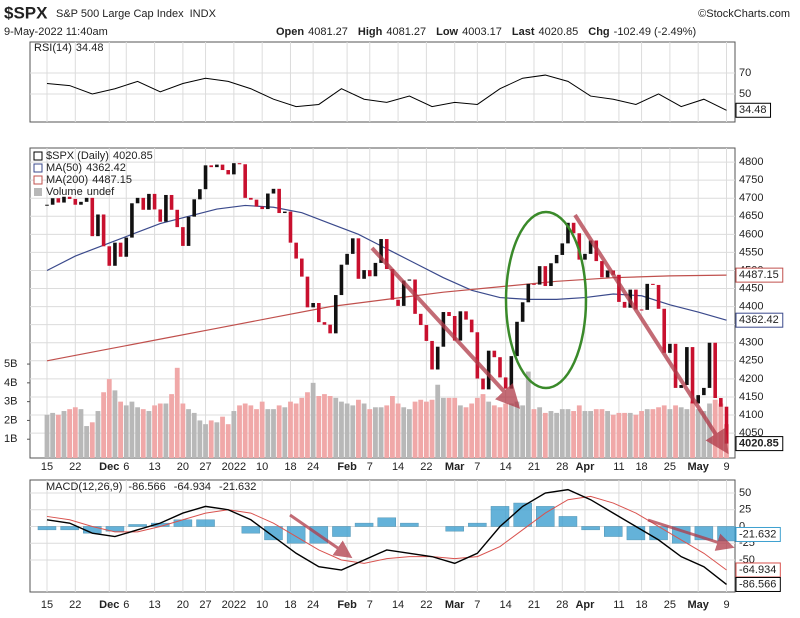  What do you see at coordinates (745, 510) in the screenshot?
I see `y-tick-label: 25` at bounding box center [745, 510].